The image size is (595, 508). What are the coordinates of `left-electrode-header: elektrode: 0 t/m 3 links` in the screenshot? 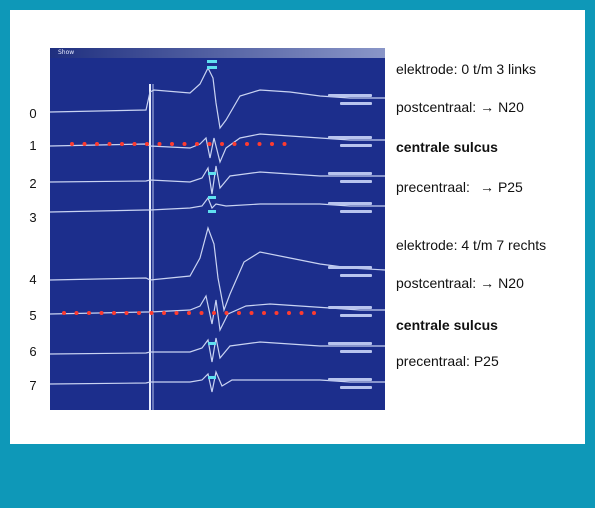 It's located at (466, 69).